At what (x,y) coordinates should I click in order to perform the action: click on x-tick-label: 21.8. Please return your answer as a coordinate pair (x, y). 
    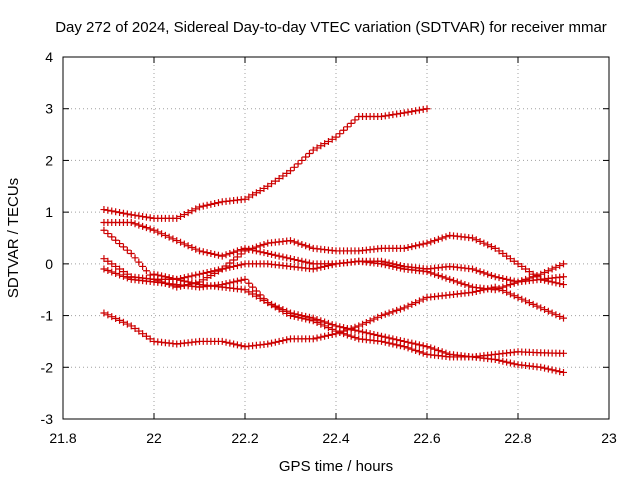
    Looking at the image, I should click on (62, 438).